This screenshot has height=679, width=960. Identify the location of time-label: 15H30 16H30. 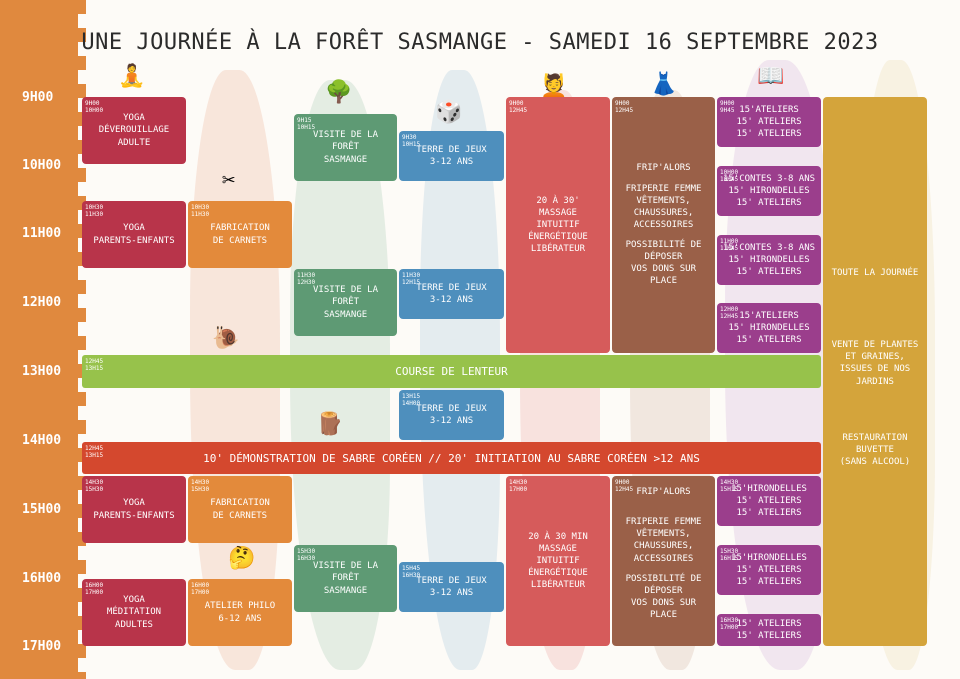
(306, 555).